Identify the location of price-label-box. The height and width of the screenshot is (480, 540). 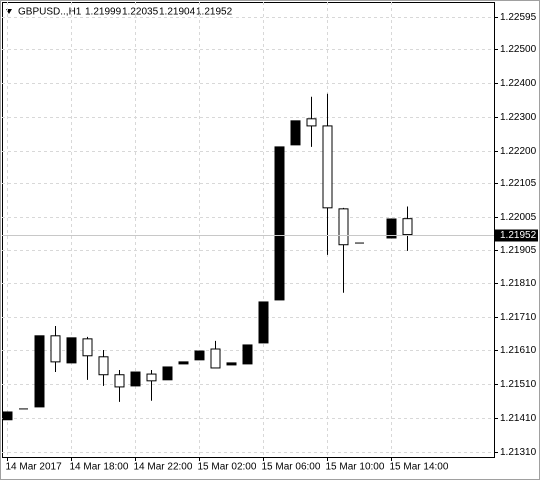
(516, 235).